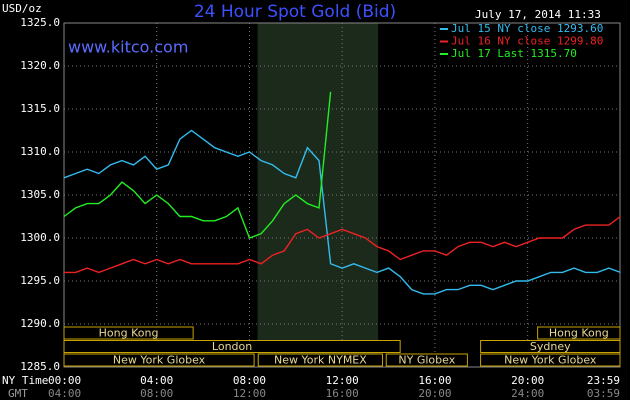 This screenshot has height=400, width=630. Describe the element at coordinates (342, 380) in the screenshot. I see `x-tick-label: 12:00` at that location.